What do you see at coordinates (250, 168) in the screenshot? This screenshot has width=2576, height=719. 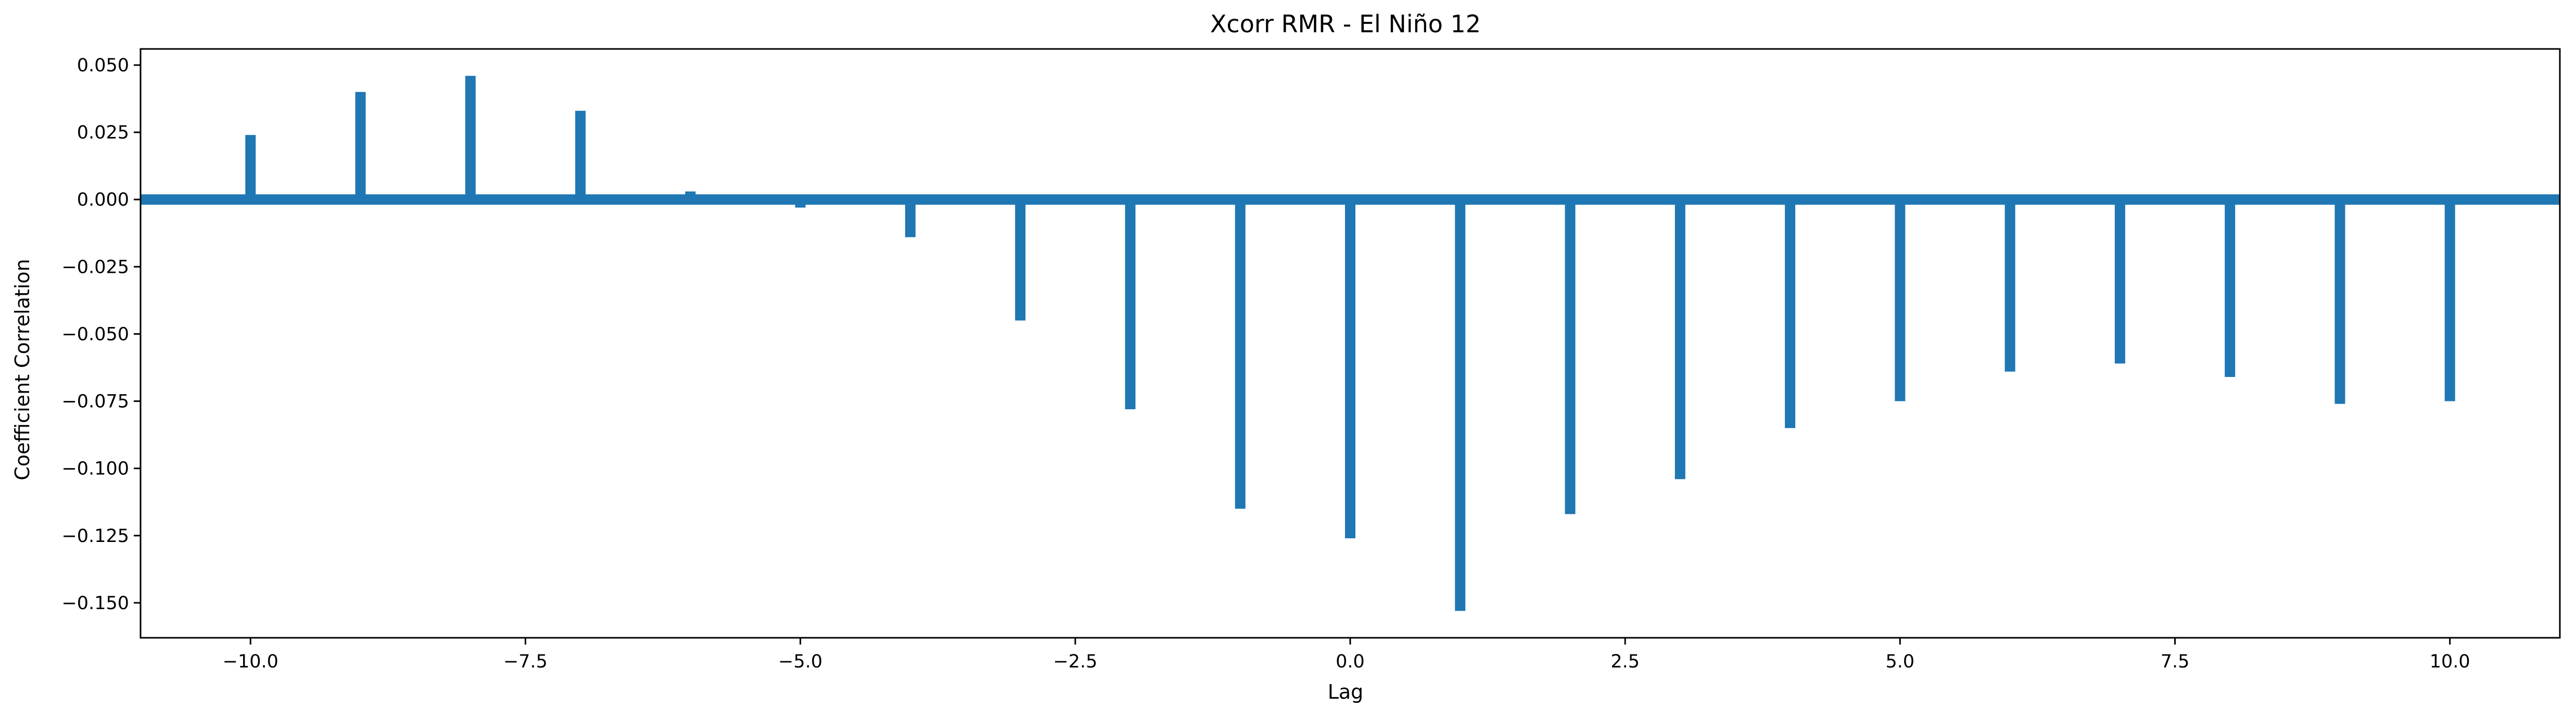 I see `bar-lag--10` at bounding box center [250, 168].